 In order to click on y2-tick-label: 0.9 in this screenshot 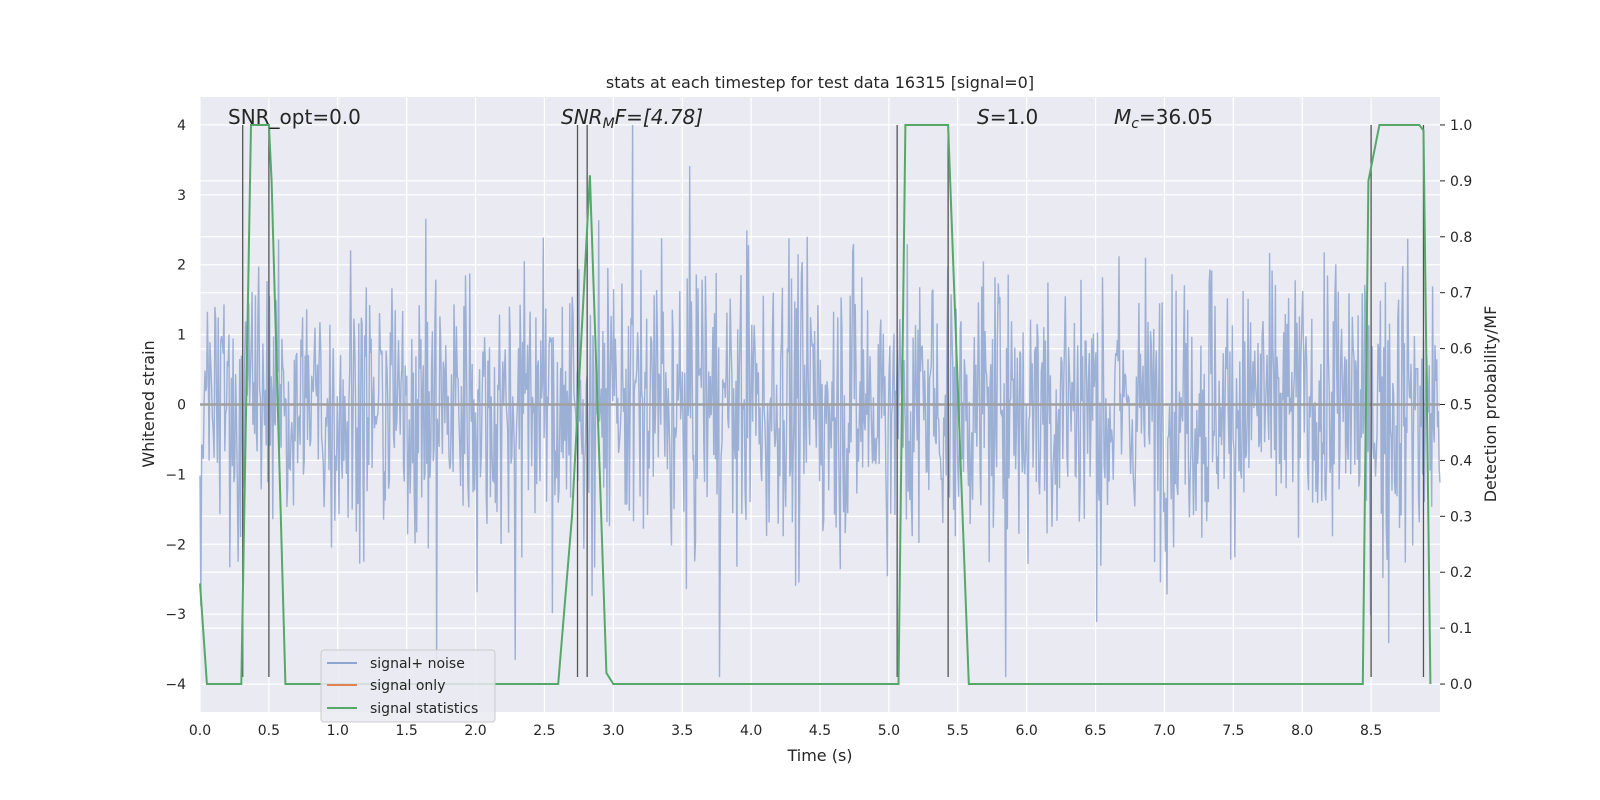, I will do `click(1461, 182)`.